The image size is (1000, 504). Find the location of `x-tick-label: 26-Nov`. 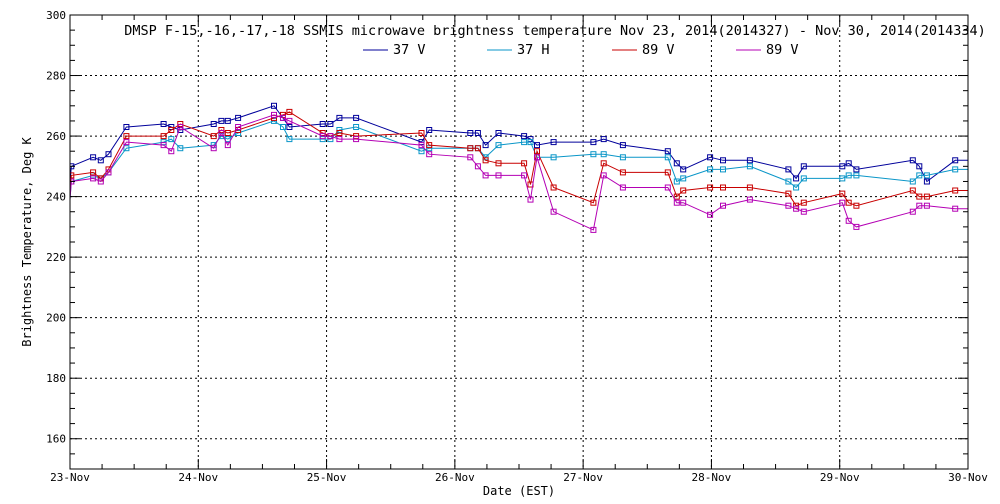

x-tick-label: 26-Nov is located at coordinates (455, 477).